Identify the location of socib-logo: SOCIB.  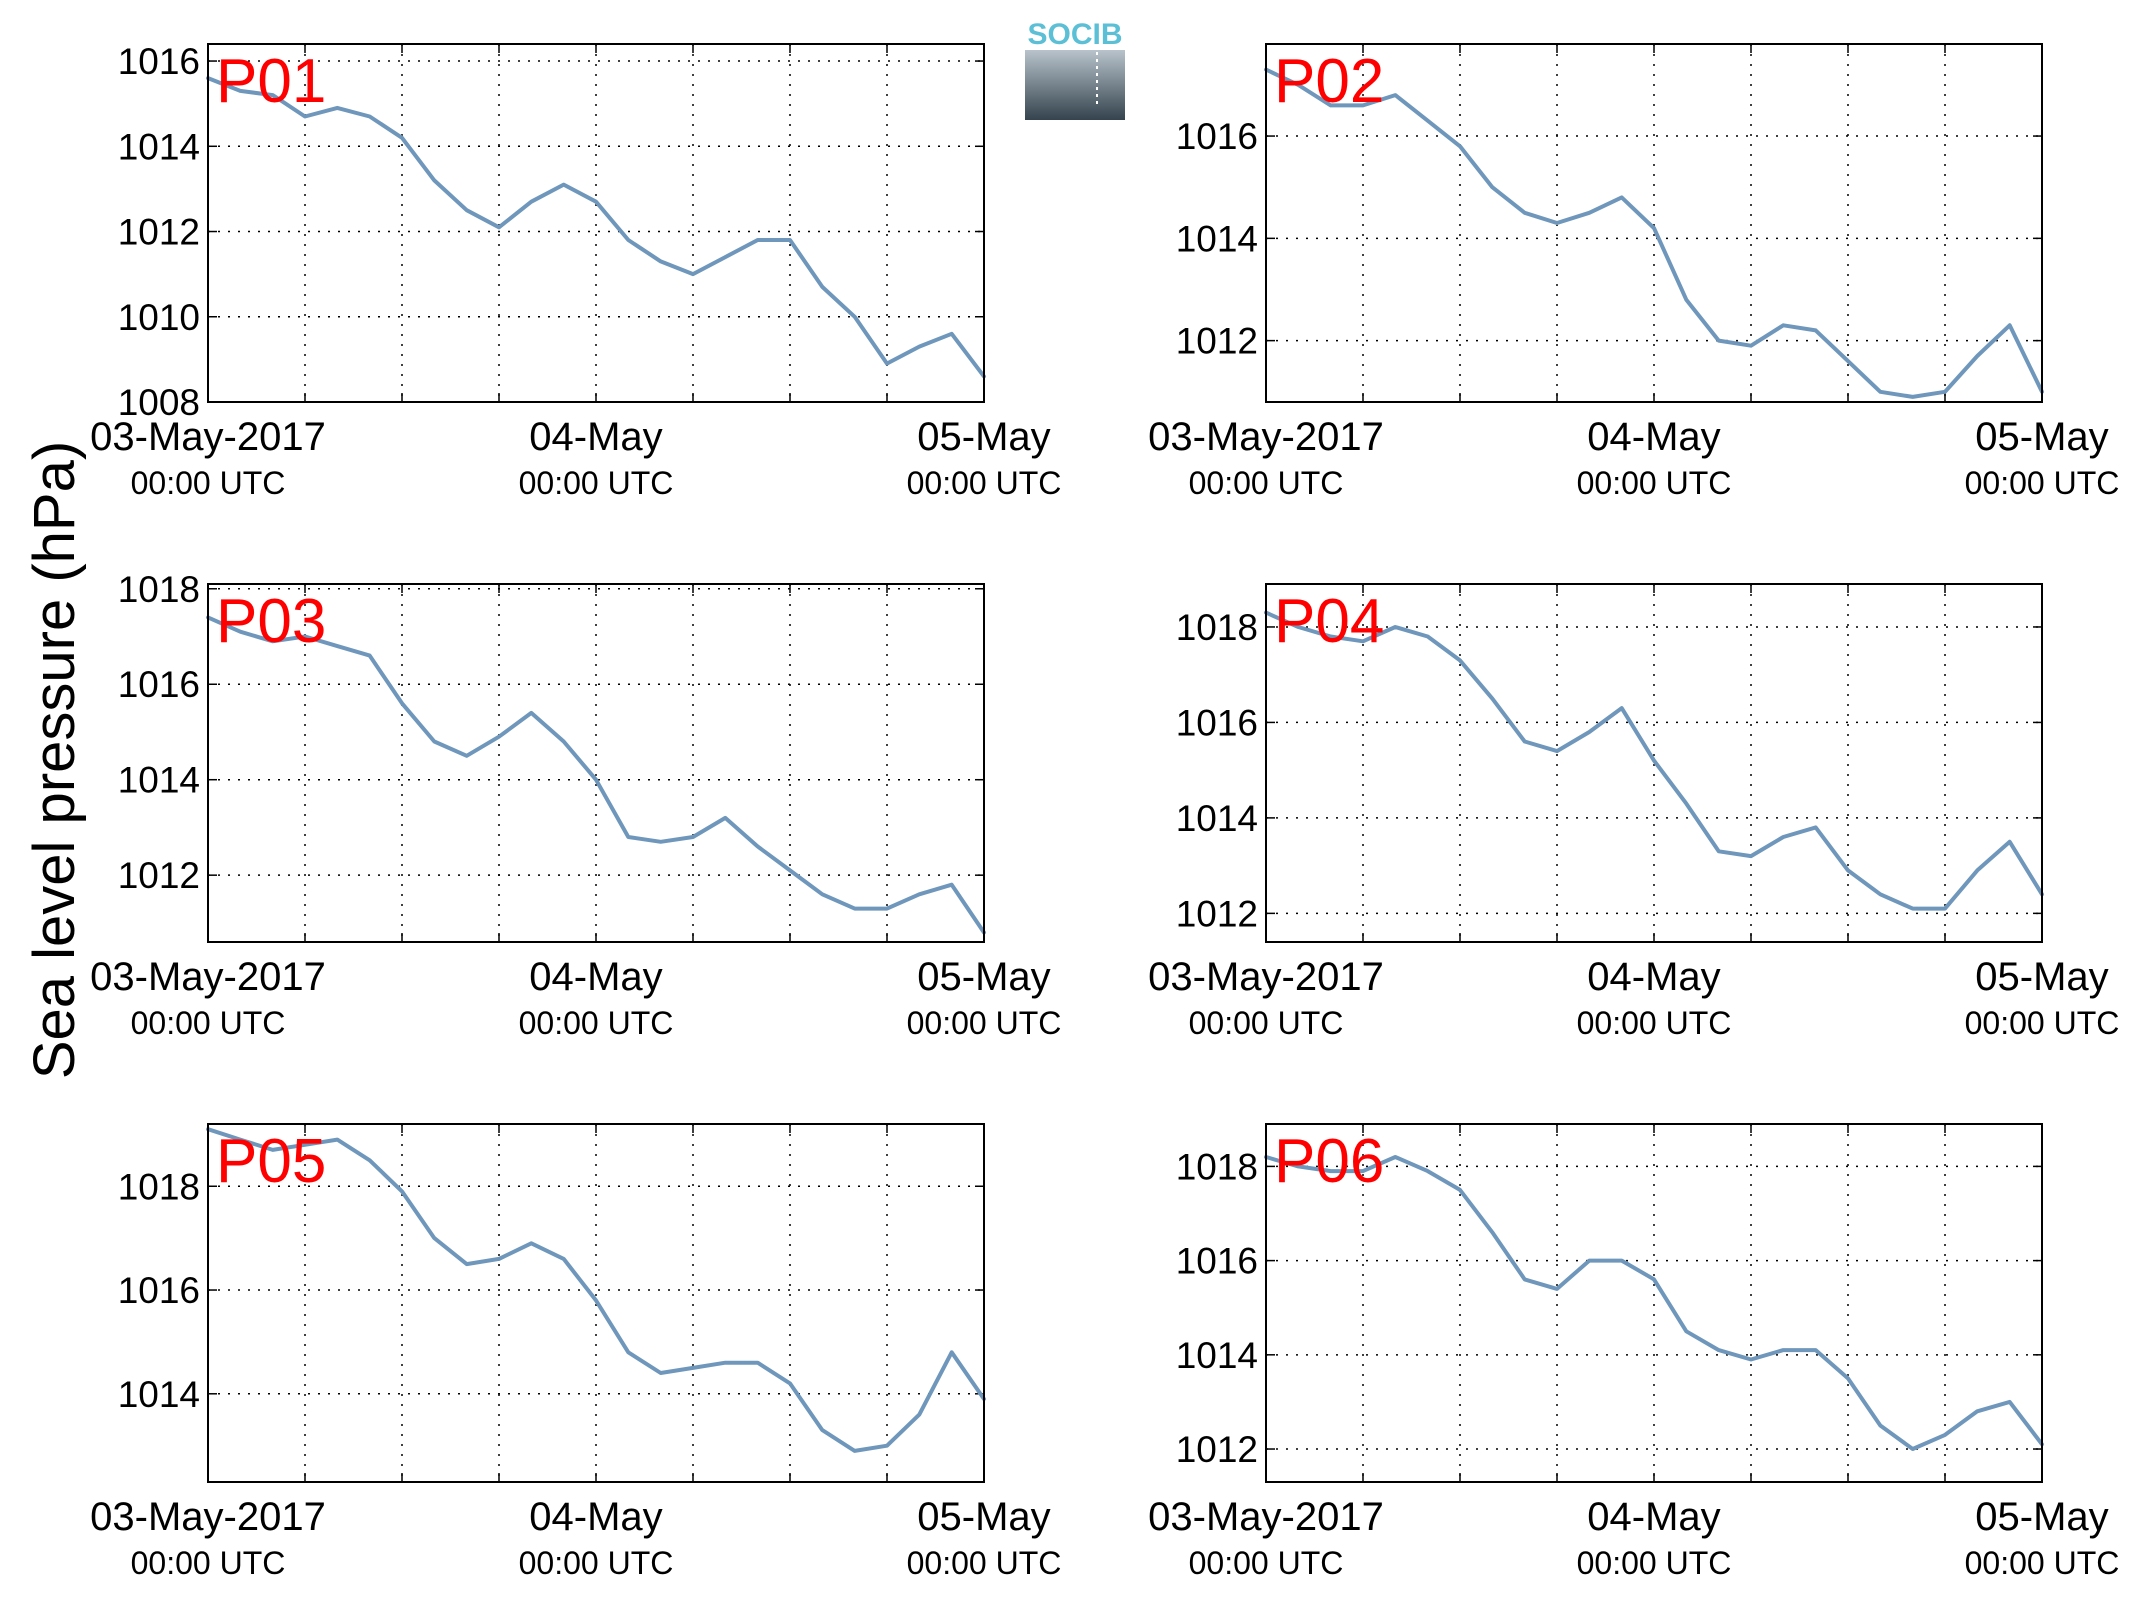
(1075, 69).